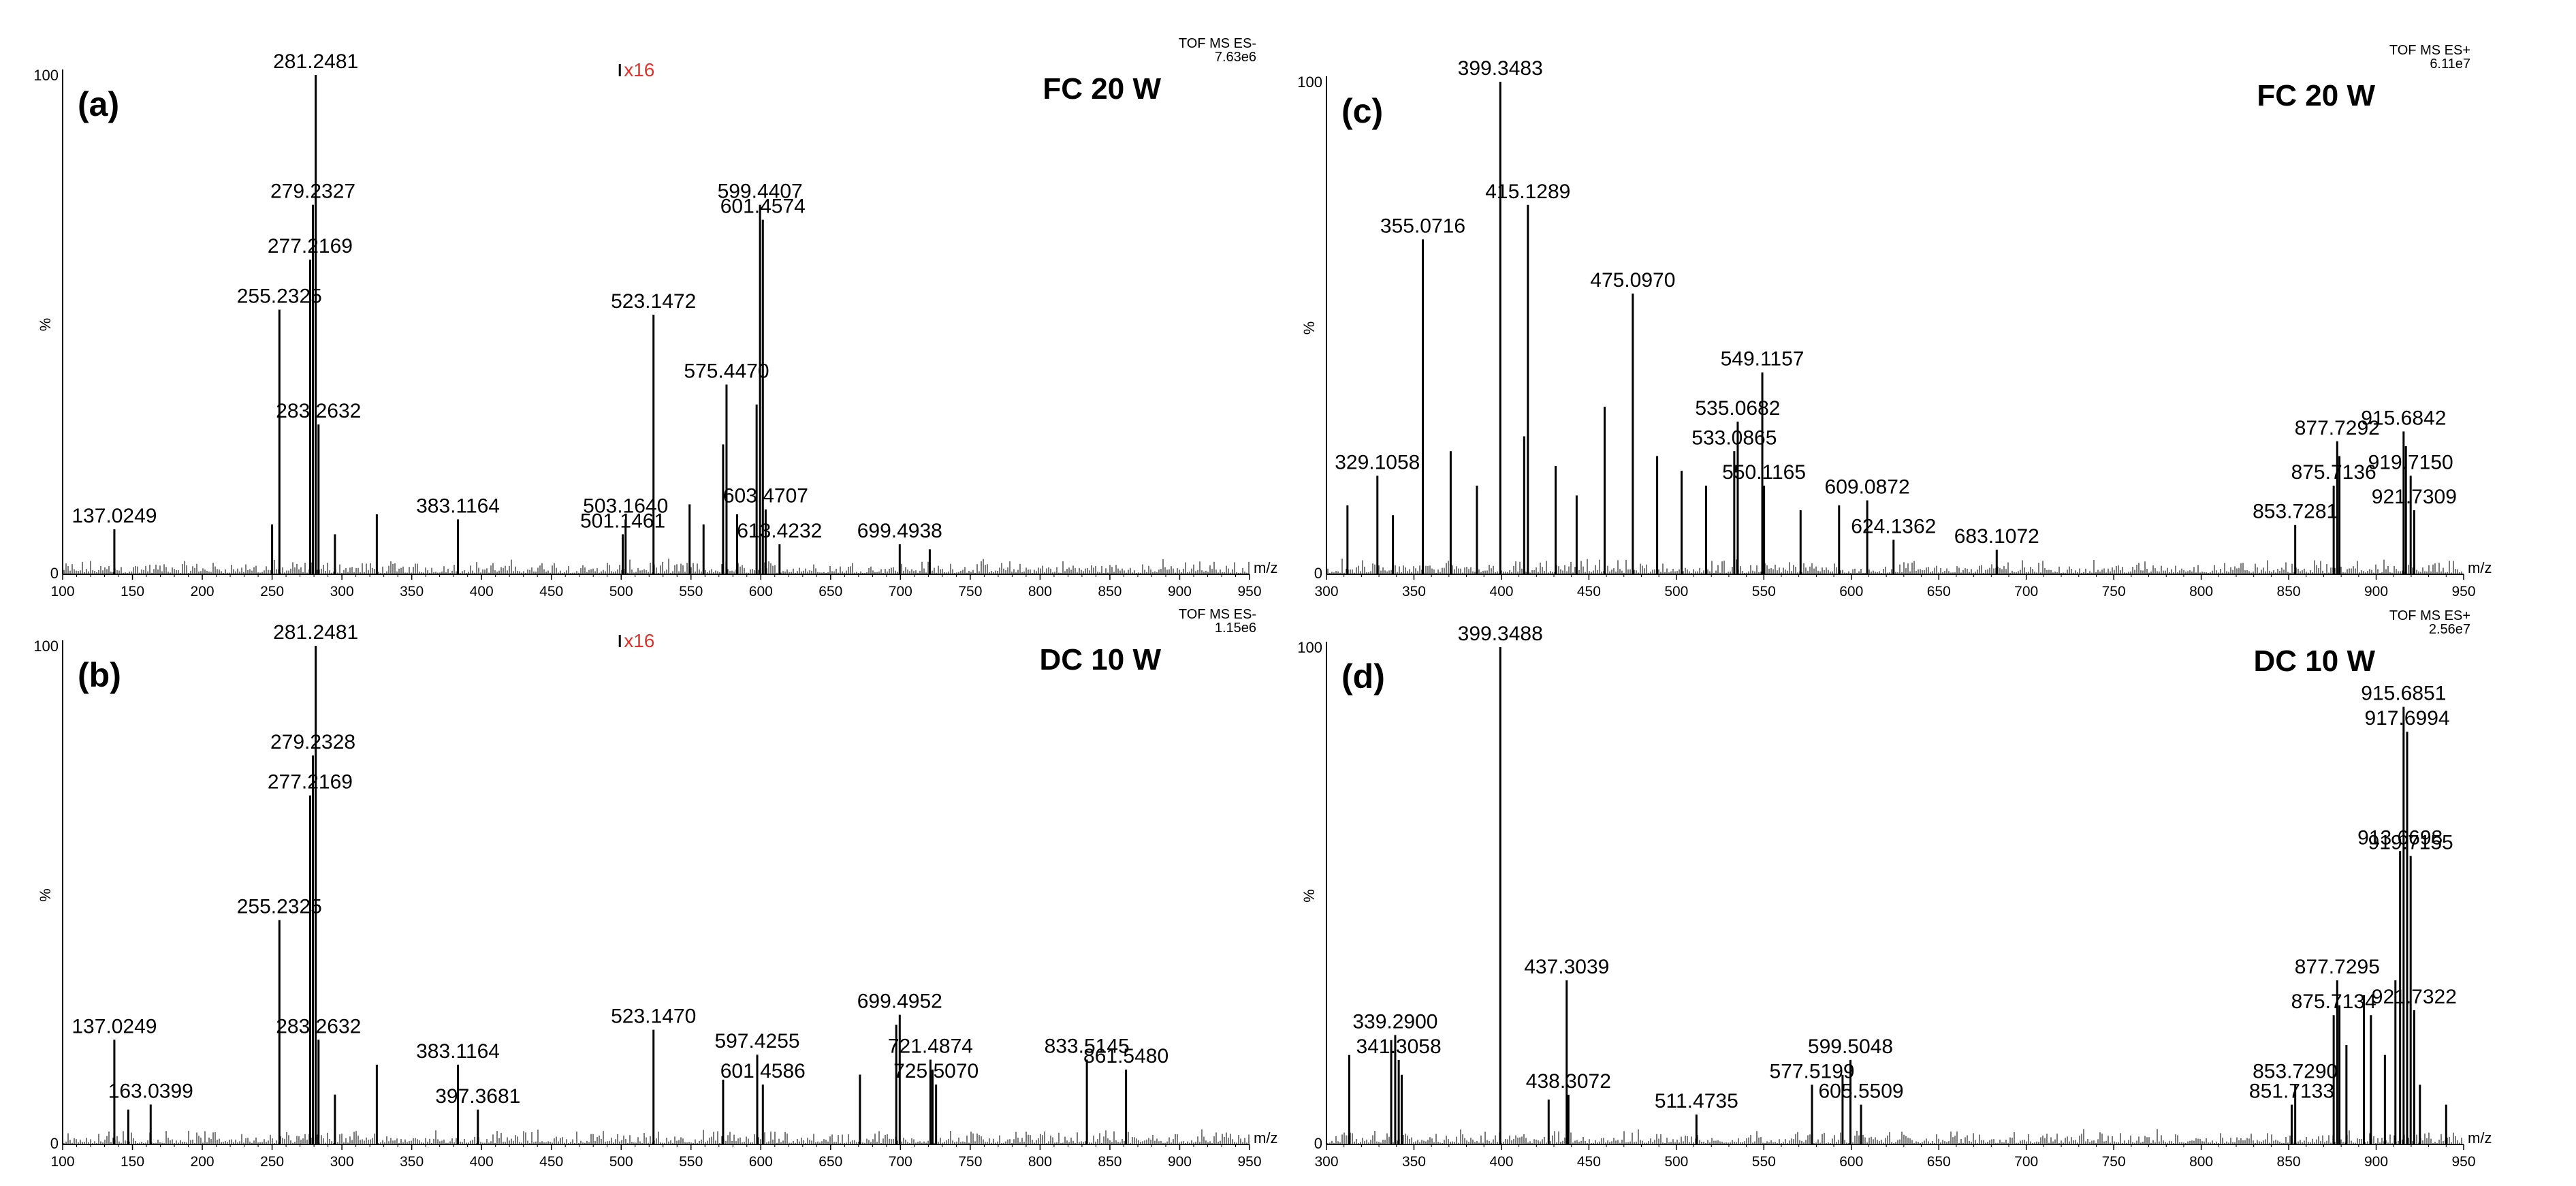  What do you see at coordinates (1632, 280) in the screenshot?
I see `peak-label: 475.0970` at bounding box center [1632, 280].